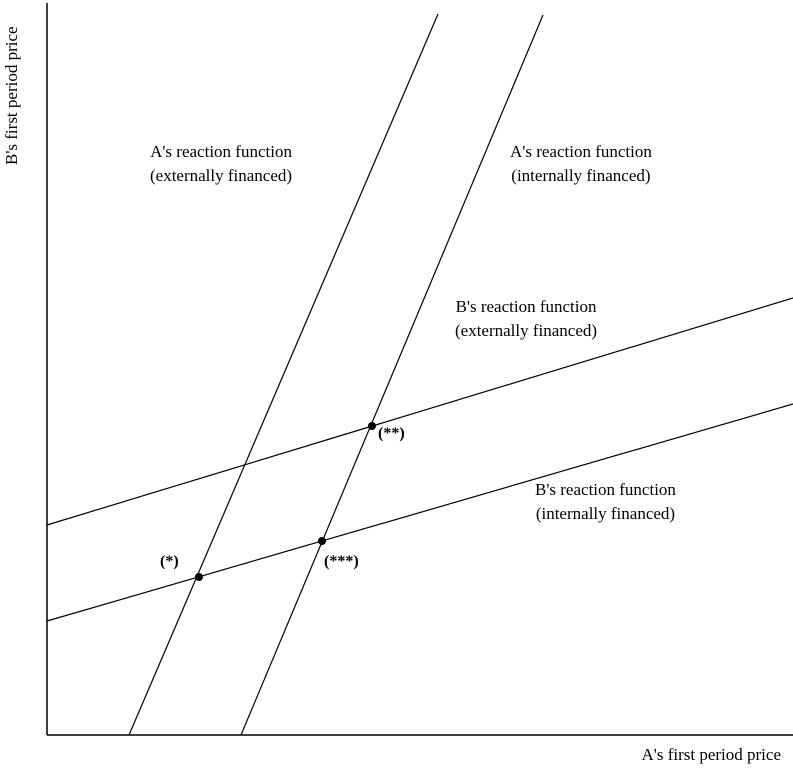  What do you see at coordinates (605, 513) in the screenshot?
I see `b-internal-label-line2: (internally financed)` at bounding box center [605, 513].